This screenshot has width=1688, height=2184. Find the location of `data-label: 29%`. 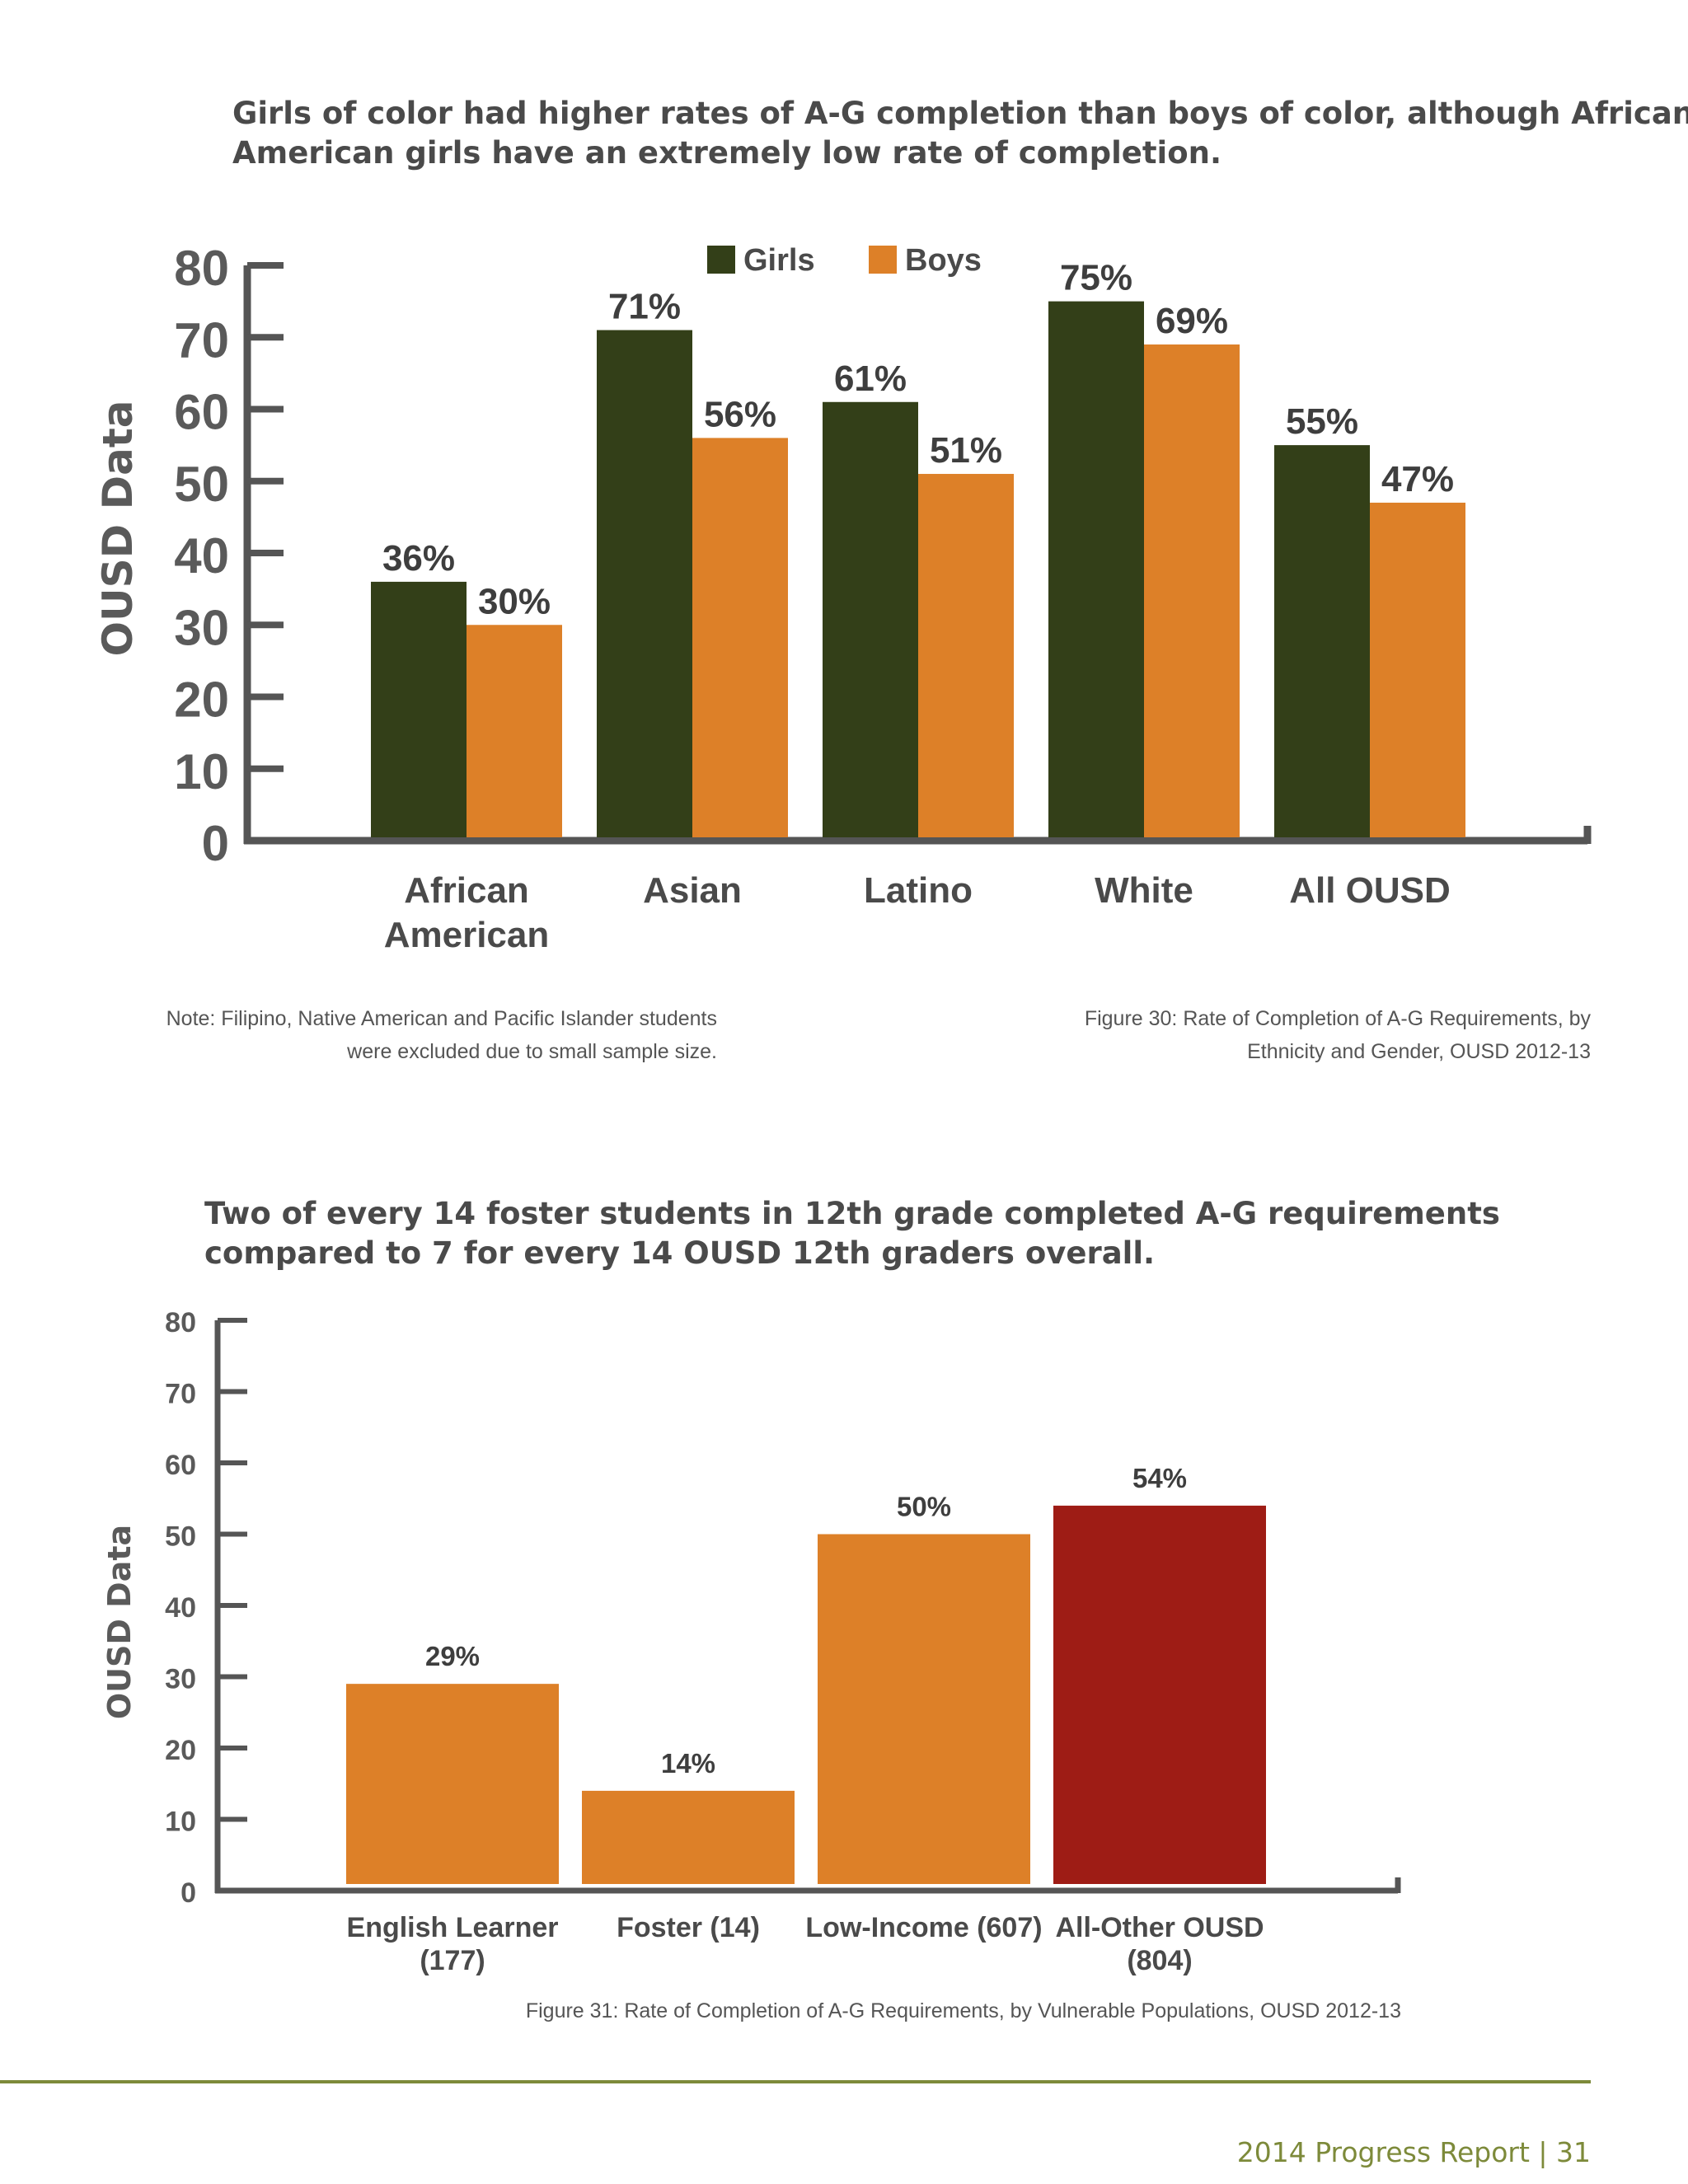

data-label: 29% is located at coordinates (452, 1656).